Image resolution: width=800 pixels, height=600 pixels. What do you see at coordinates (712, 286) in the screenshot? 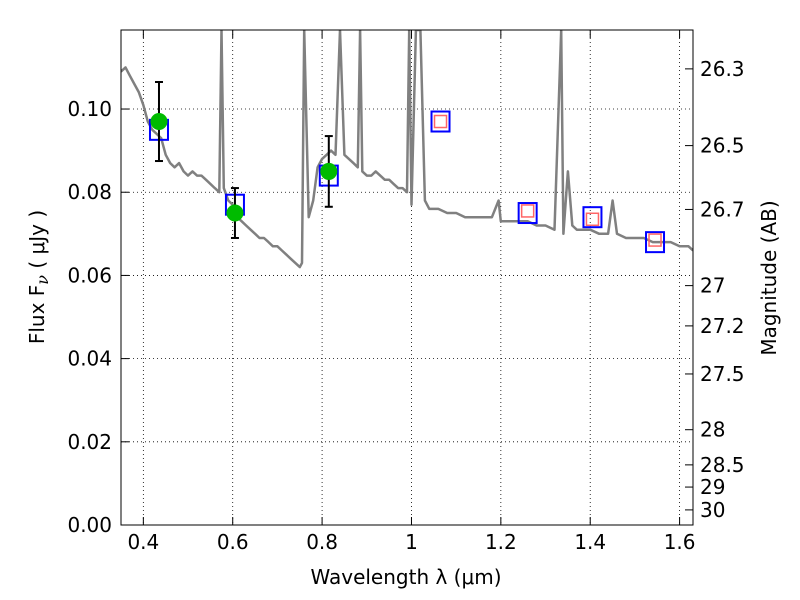
I see `magnitude-tick-label: 27` at bounding box center [712, 286].